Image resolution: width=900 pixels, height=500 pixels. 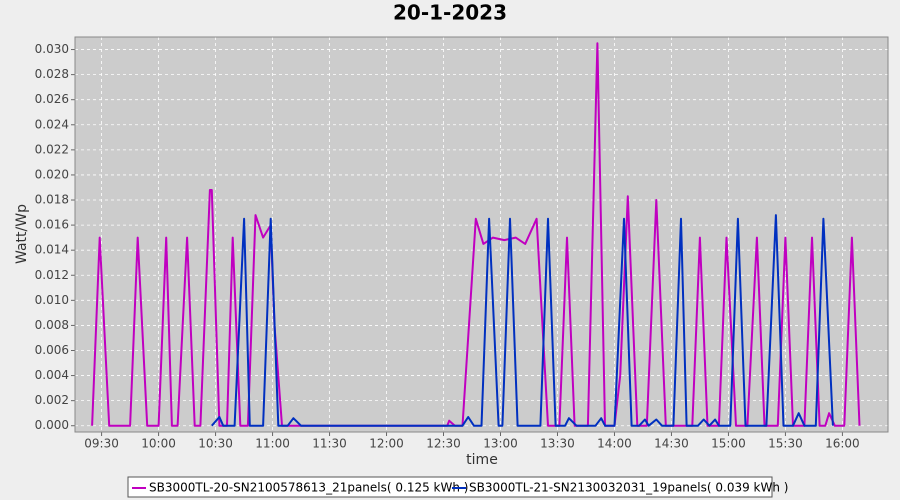 What do you see at coordinates (329, 444) in the screenshot?
I see `x-tick-label: 11:30` at bounding box center [329, 444].